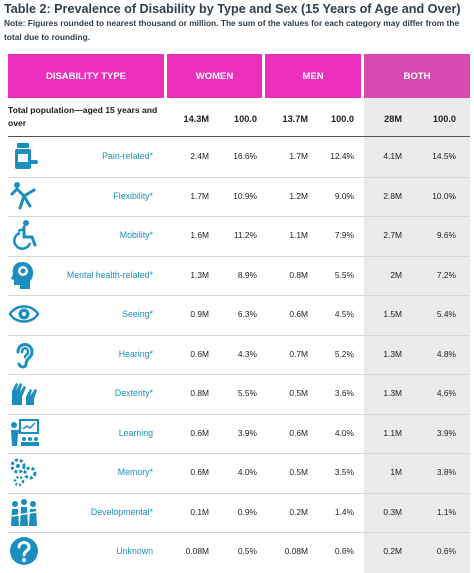  I want to click on row-label: Memory*, so click(135, 472).